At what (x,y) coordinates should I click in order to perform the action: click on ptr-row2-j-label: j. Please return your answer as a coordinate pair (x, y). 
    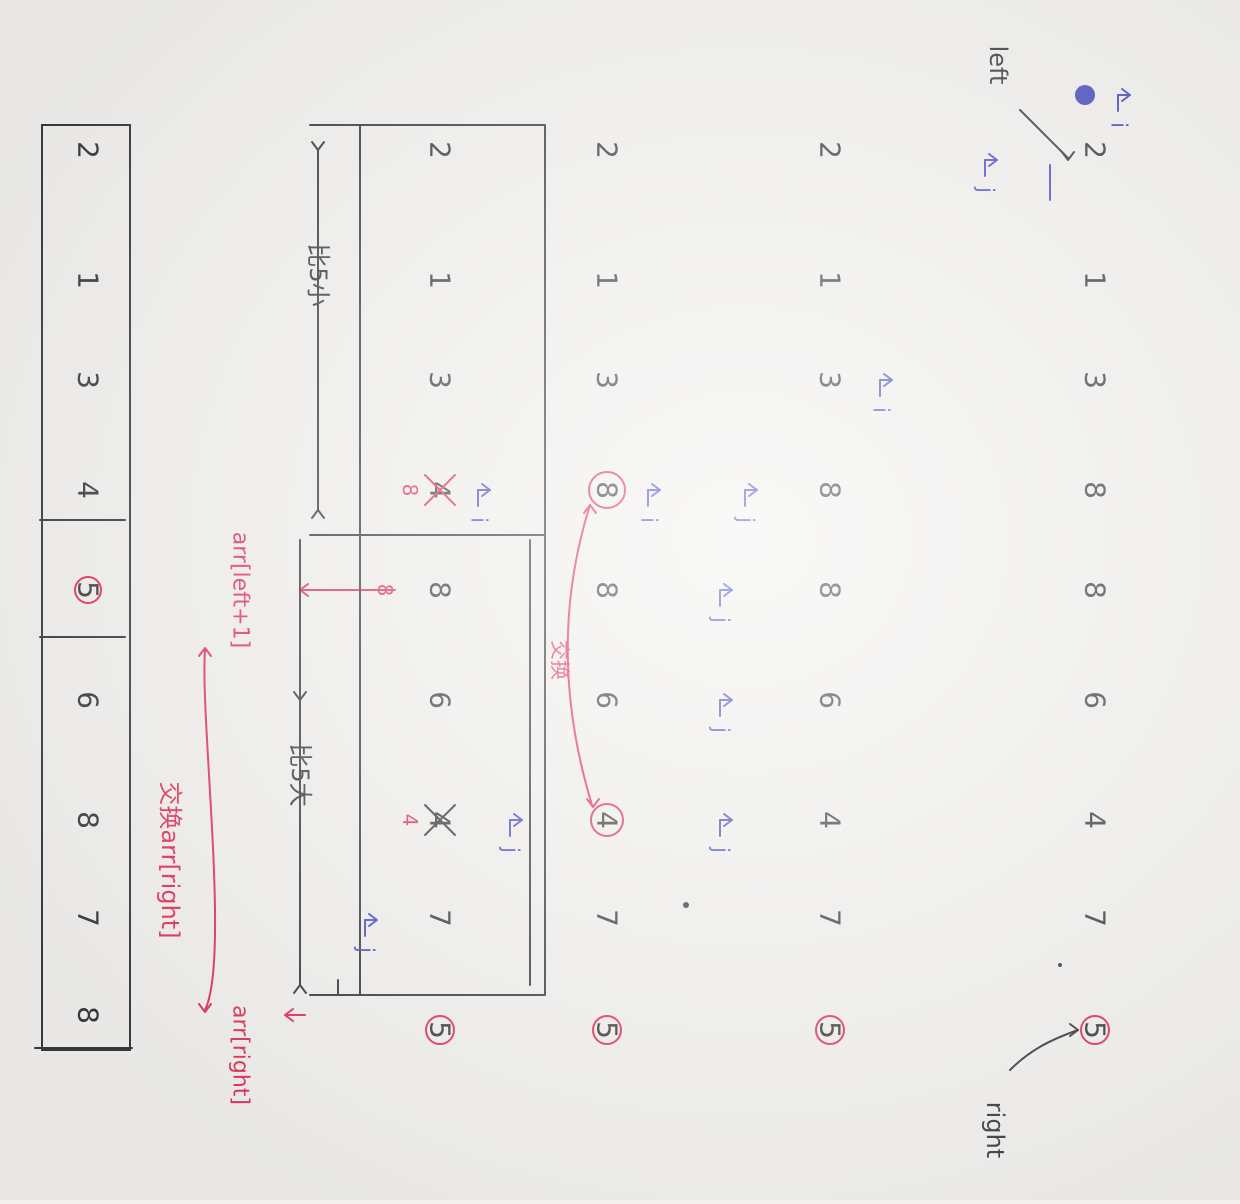
    Looking at the image, I should click on (510, 849).